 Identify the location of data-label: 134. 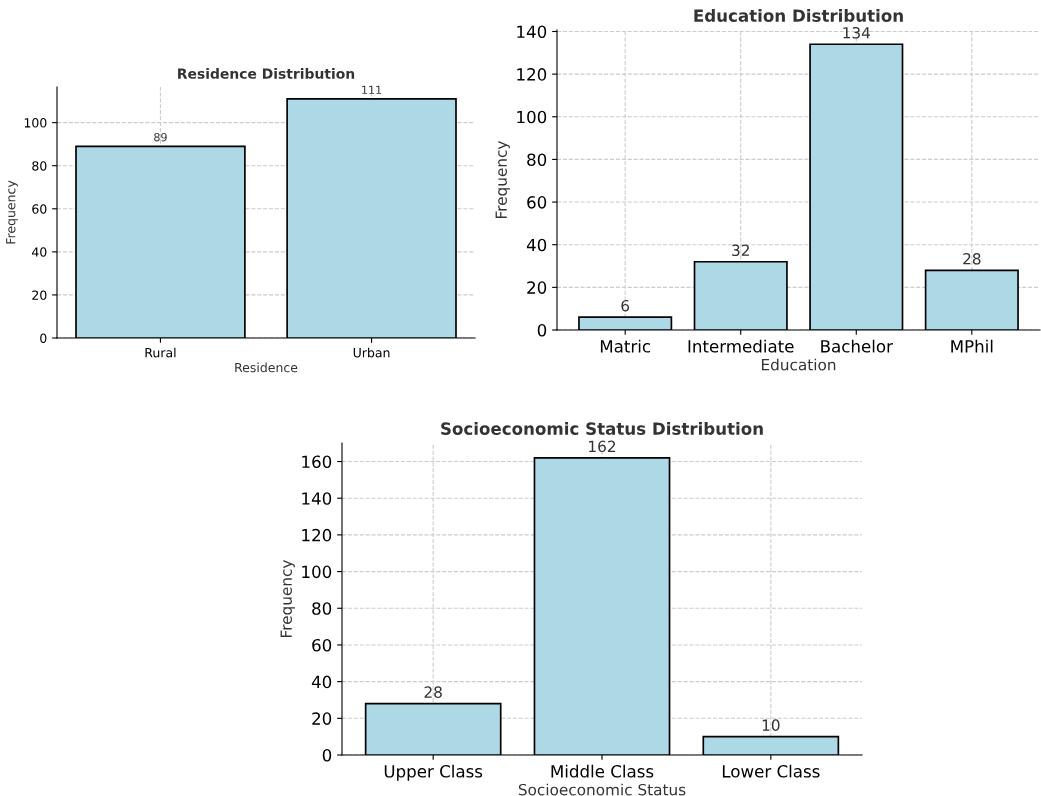
(856, 32).